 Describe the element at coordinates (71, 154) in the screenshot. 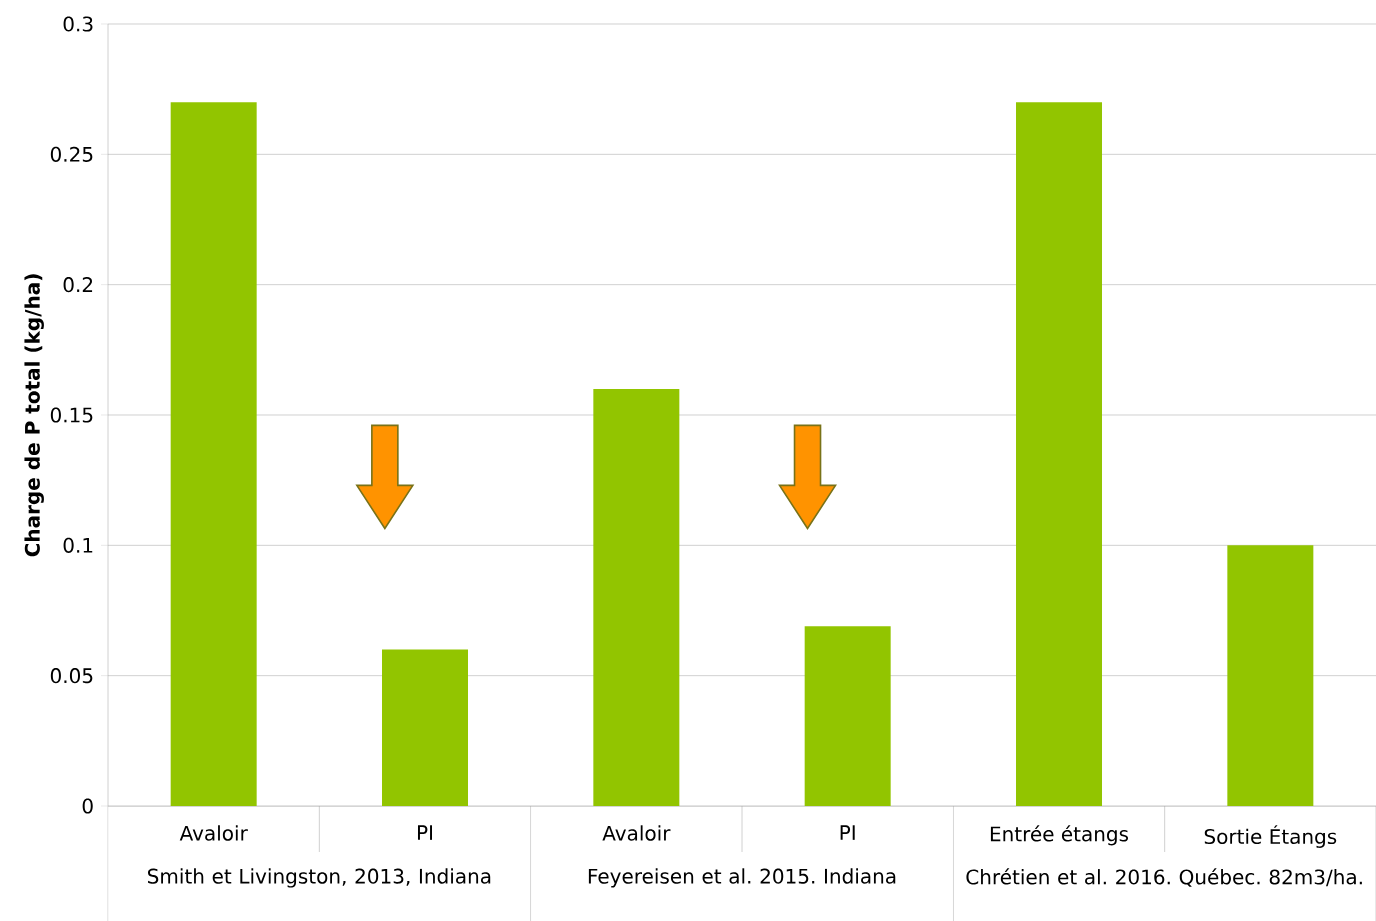

I see `y-tick-label: 0.25` at that location.